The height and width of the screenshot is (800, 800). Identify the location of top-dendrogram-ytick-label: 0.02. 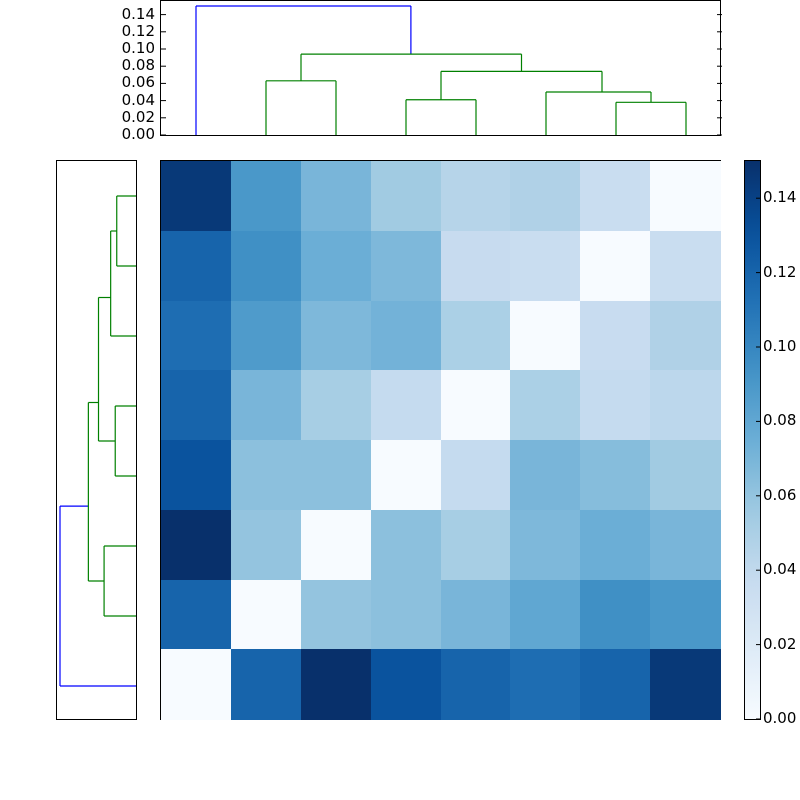
(138, 116).